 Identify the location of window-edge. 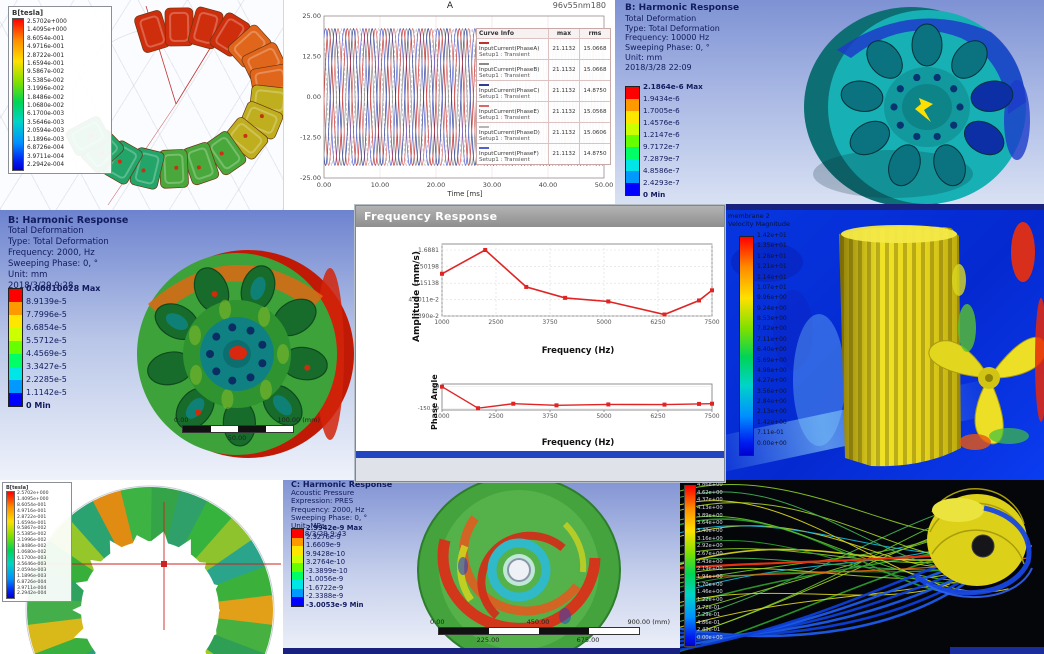
(997, 650).